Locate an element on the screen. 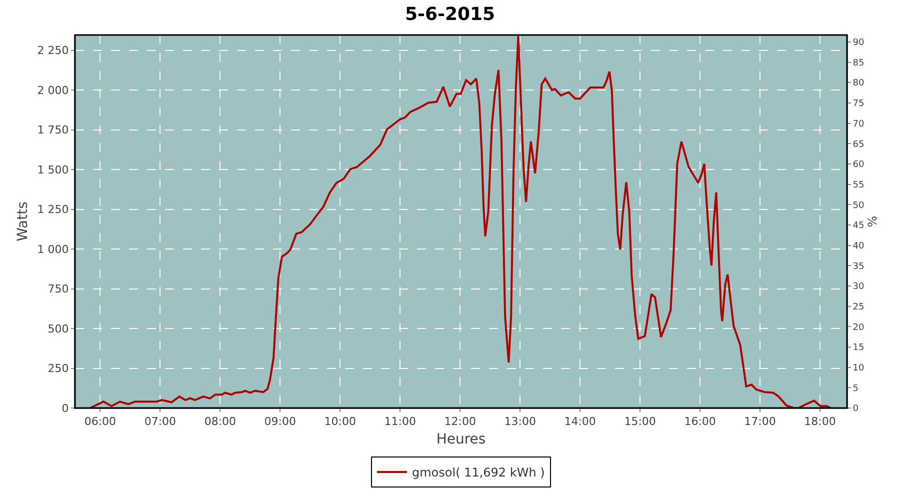 The height and width of the screenshot is (500, 900). y2-tick-label: 45 is located at coordinates (858, 226).